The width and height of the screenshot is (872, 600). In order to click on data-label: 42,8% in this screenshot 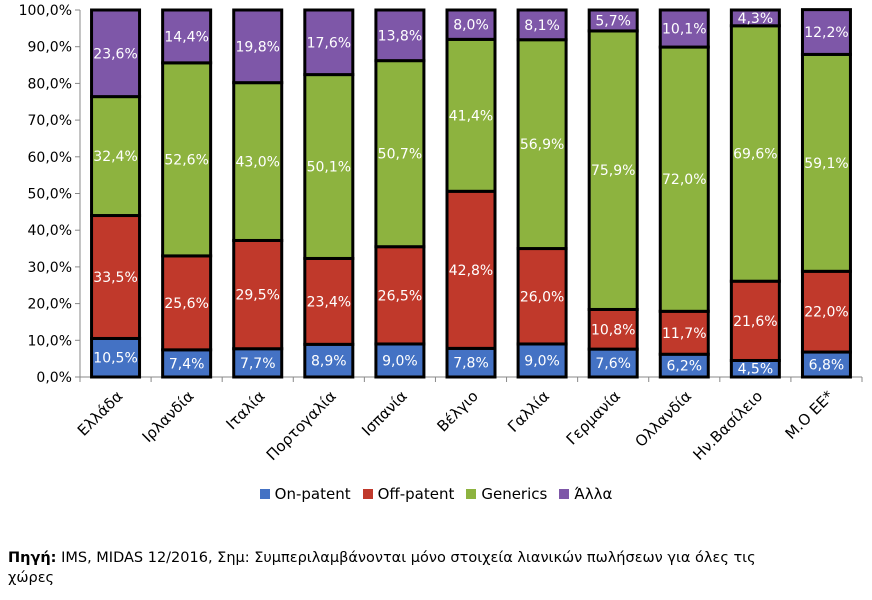, I will do `click(471, 271)`.